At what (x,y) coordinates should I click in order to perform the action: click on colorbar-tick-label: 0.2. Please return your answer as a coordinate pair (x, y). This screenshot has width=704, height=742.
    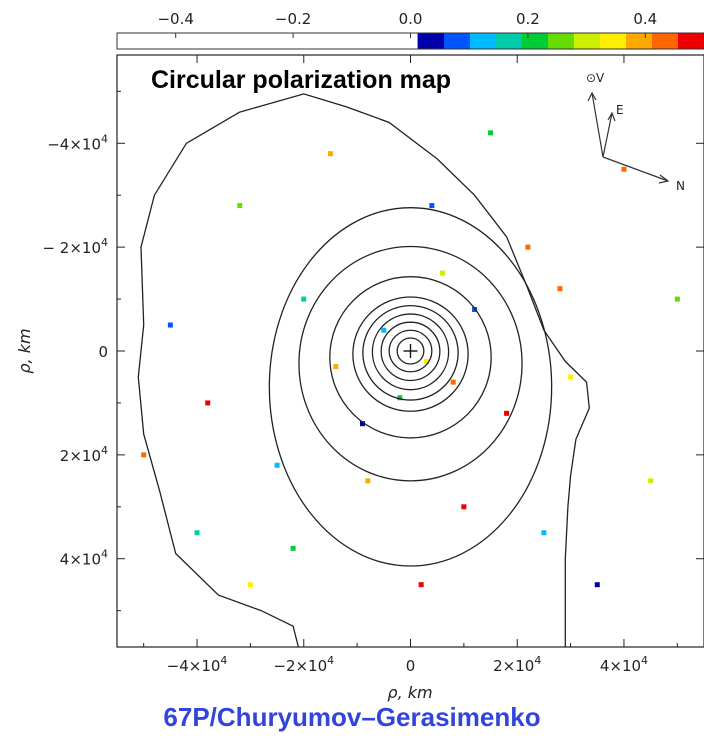
    Looking at the image, I should click on (528, 19).